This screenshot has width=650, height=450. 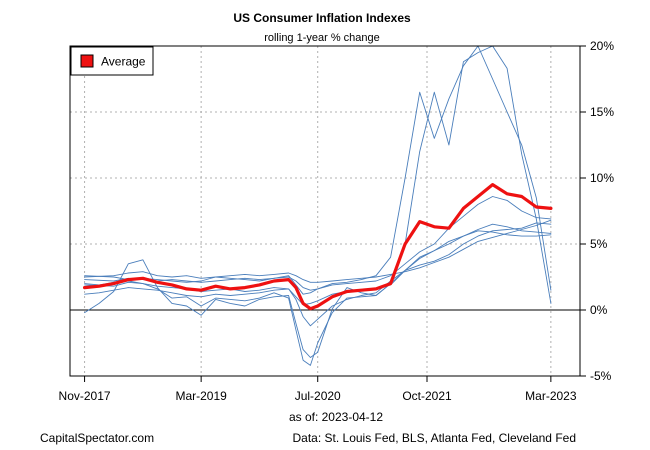 What do you see at coordinates (602, 178) in the screenshot?
I see `y-tick-label: 10%` at bounding box center [602, 178].